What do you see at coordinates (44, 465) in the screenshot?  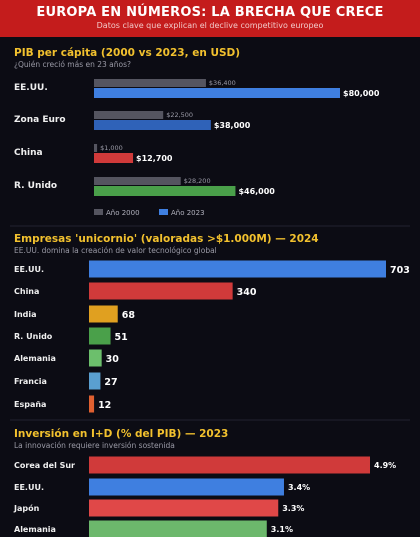 I see `chart3-category-label: Corea del Sur` at bounding box center [44, 465].